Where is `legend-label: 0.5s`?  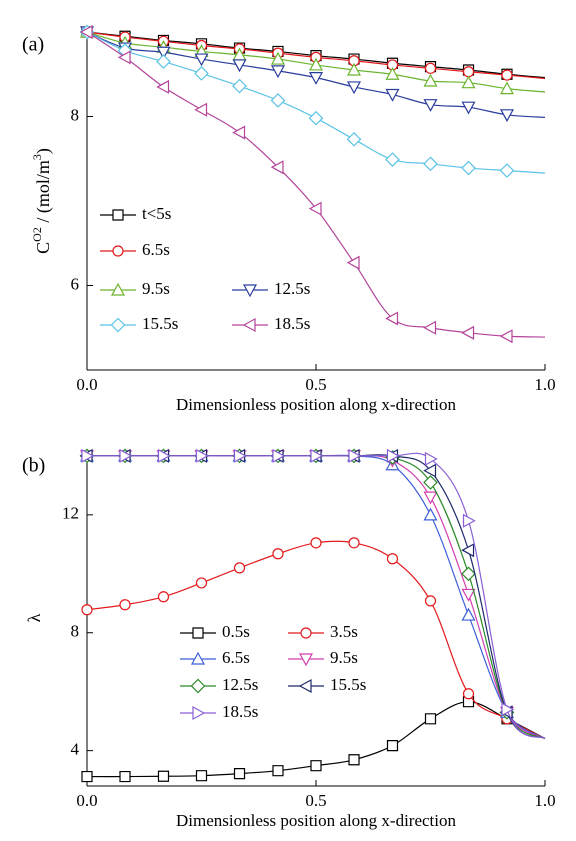 legend-label: 0.5s is located at coordinates (236, 631).